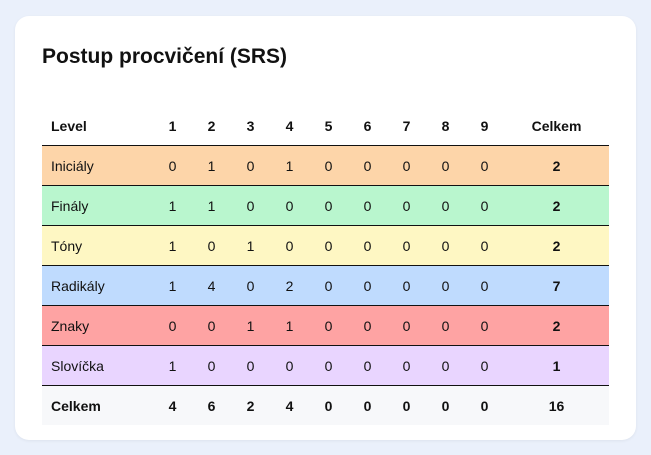  Describe the element at coordinates (367, 126) in the screenshot. I see `header-level-6: 6` at that location.